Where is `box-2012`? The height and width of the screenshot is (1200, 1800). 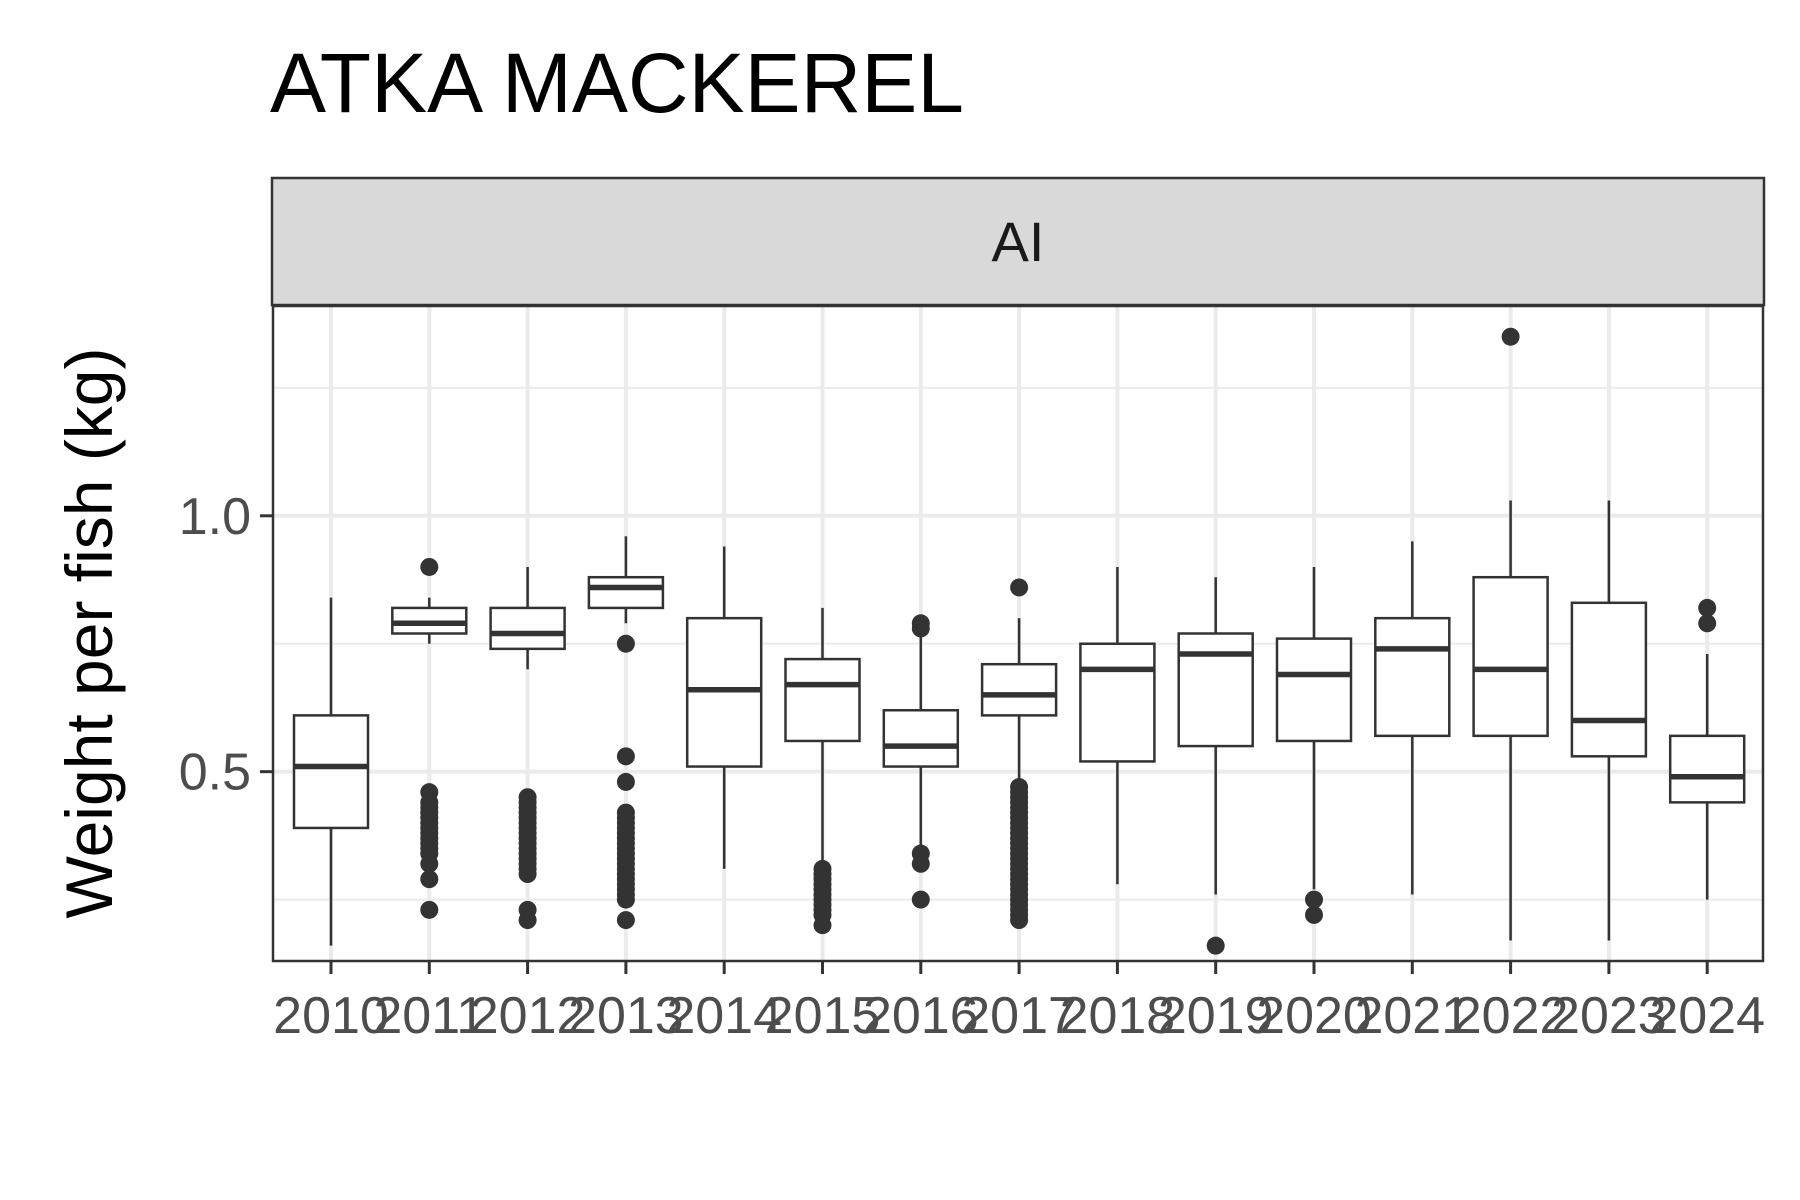 box-2012 is located at coordinates (527, 748).